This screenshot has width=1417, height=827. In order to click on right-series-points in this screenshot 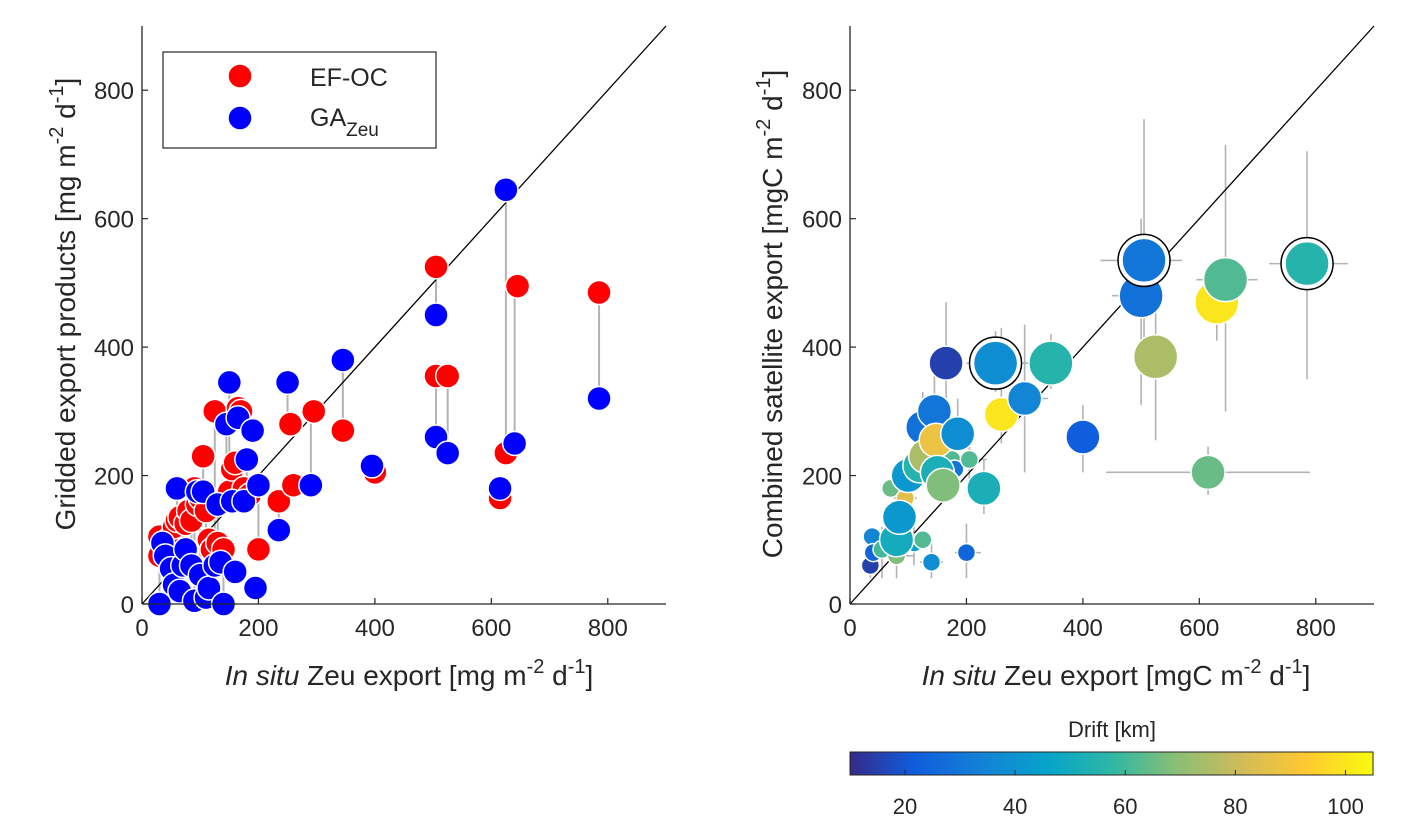, I will do `click(1097, 404)`.